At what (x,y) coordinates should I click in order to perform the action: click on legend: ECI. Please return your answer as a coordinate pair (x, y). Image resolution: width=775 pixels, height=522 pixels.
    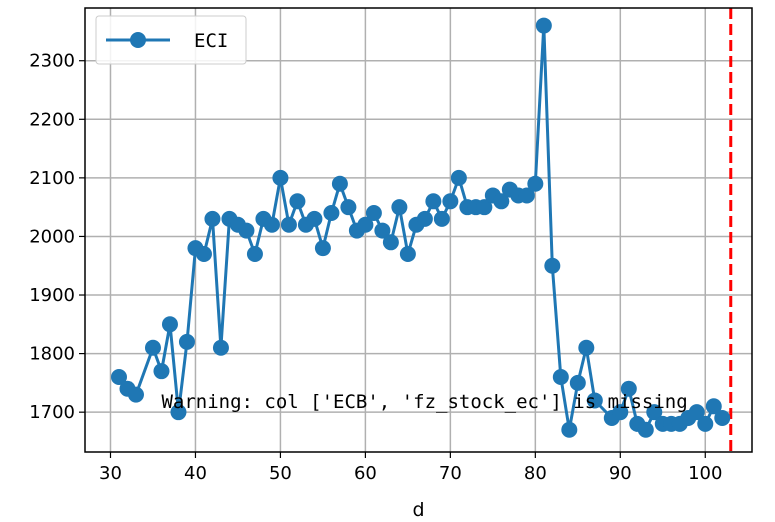
    Looking at the image, I should click on (171, 40).